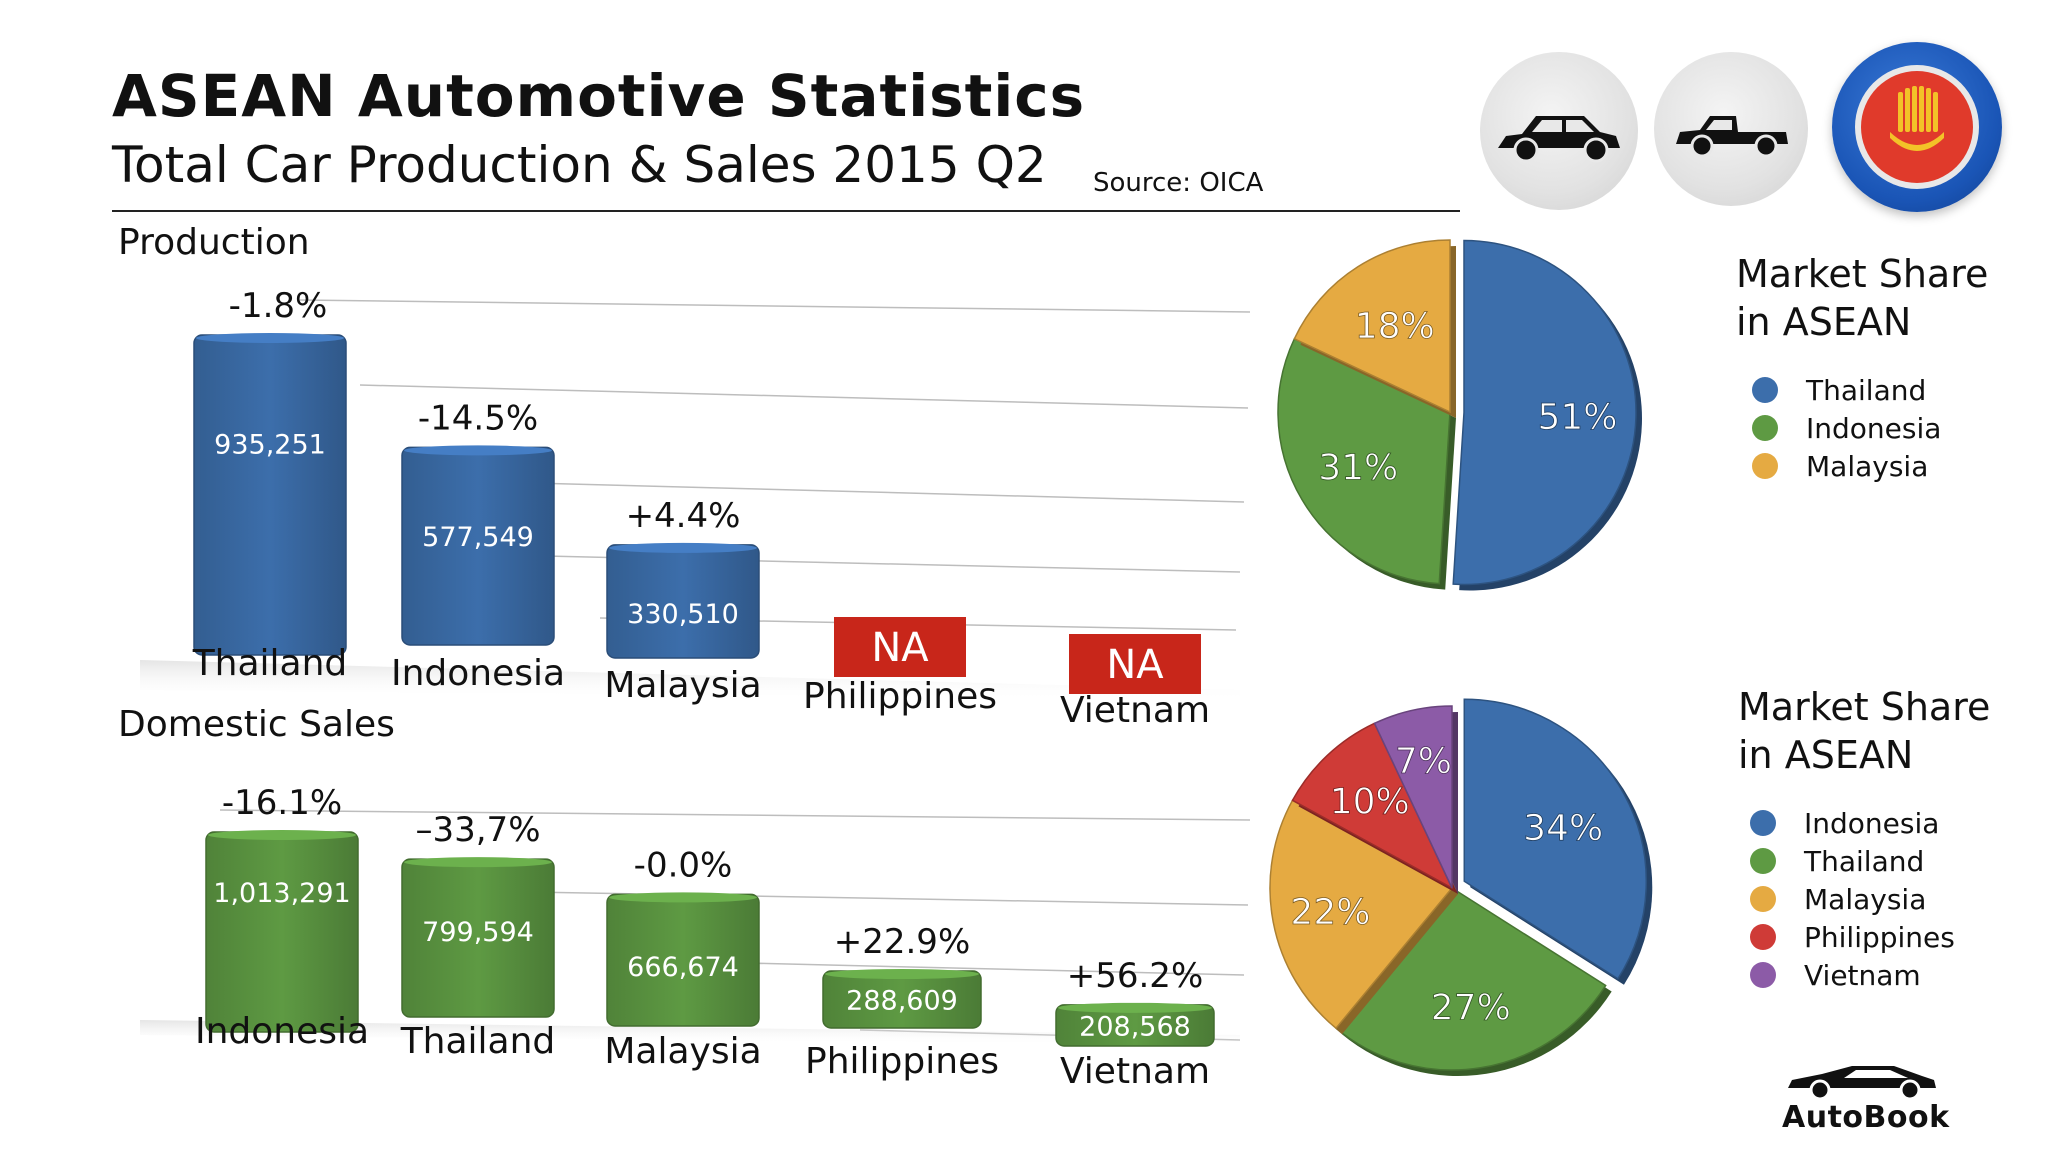  What do you see at coordinates (1577, 417) in the screenshot?
I see `pie-label-thailand: 51%` at bounding box center [1577, 417].